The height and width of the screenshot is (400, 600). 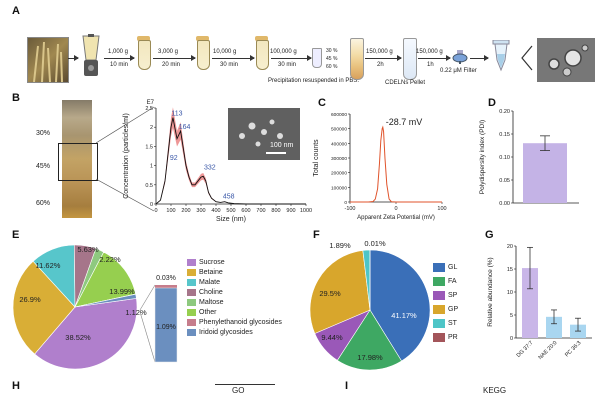 What do you see at coordinates (330, 293) in the screenshot?
I see `slice-label-gp: 29.5%` at bounding box center [330, 293].